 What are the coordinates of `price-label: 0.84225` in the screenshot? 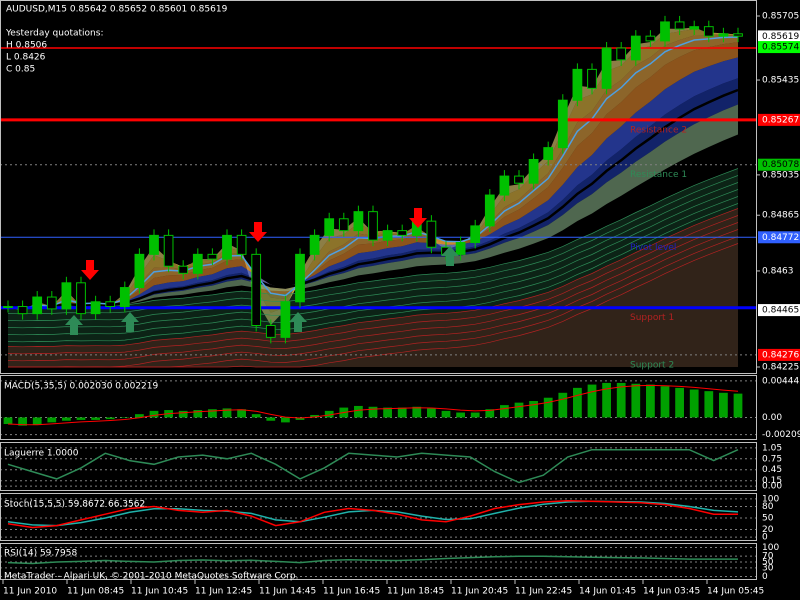 It's located at (780, 368).